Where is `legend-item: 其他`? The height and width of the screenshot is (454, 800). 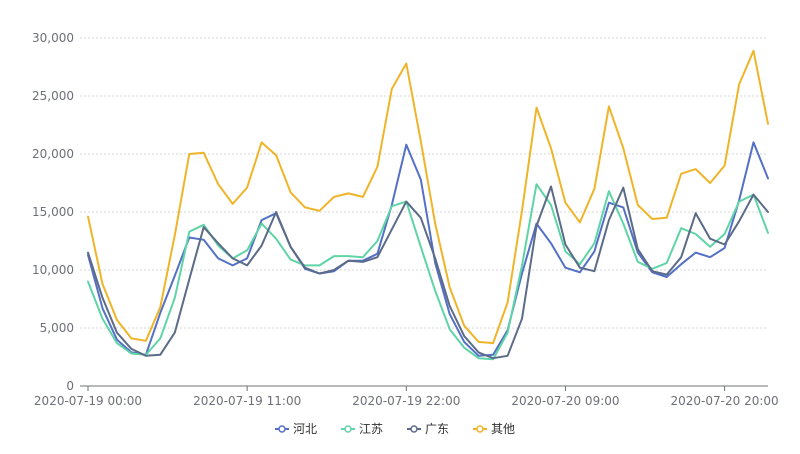 legend-item: 其他 is located at coordinates (494, 429).